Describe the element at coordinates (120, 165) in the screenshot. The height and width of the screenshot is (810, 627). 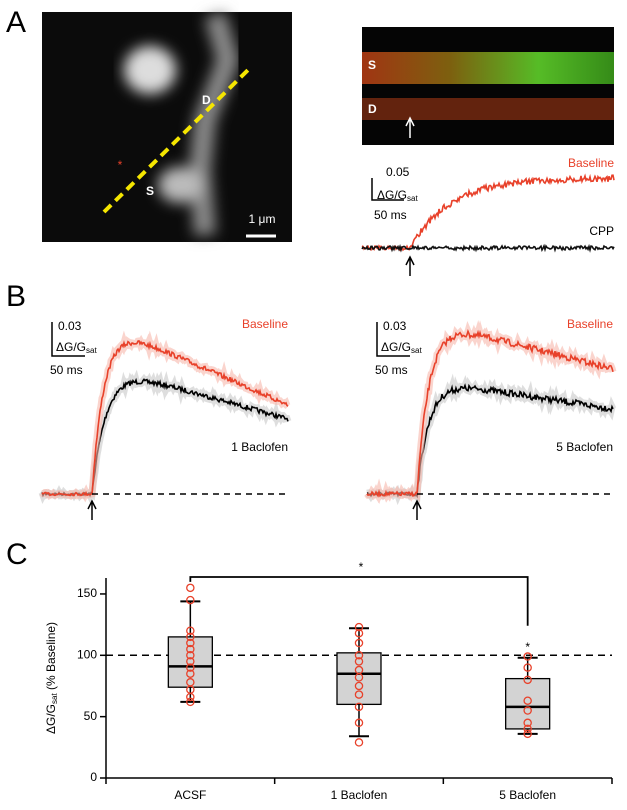
I see `stimulus-marker: *` at that location.